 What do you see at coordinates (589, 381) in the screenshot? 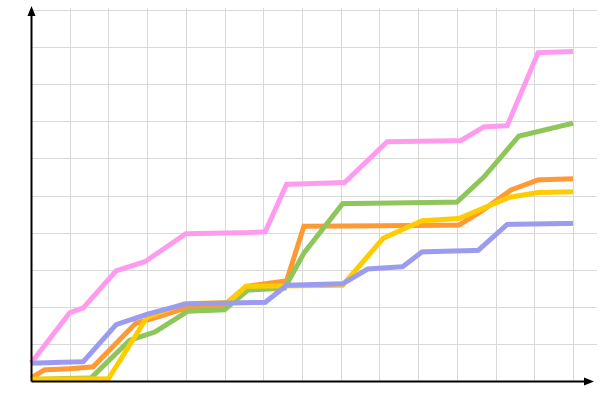
I see `x-axis-arrow-icon` at bounding box center [589, 381].